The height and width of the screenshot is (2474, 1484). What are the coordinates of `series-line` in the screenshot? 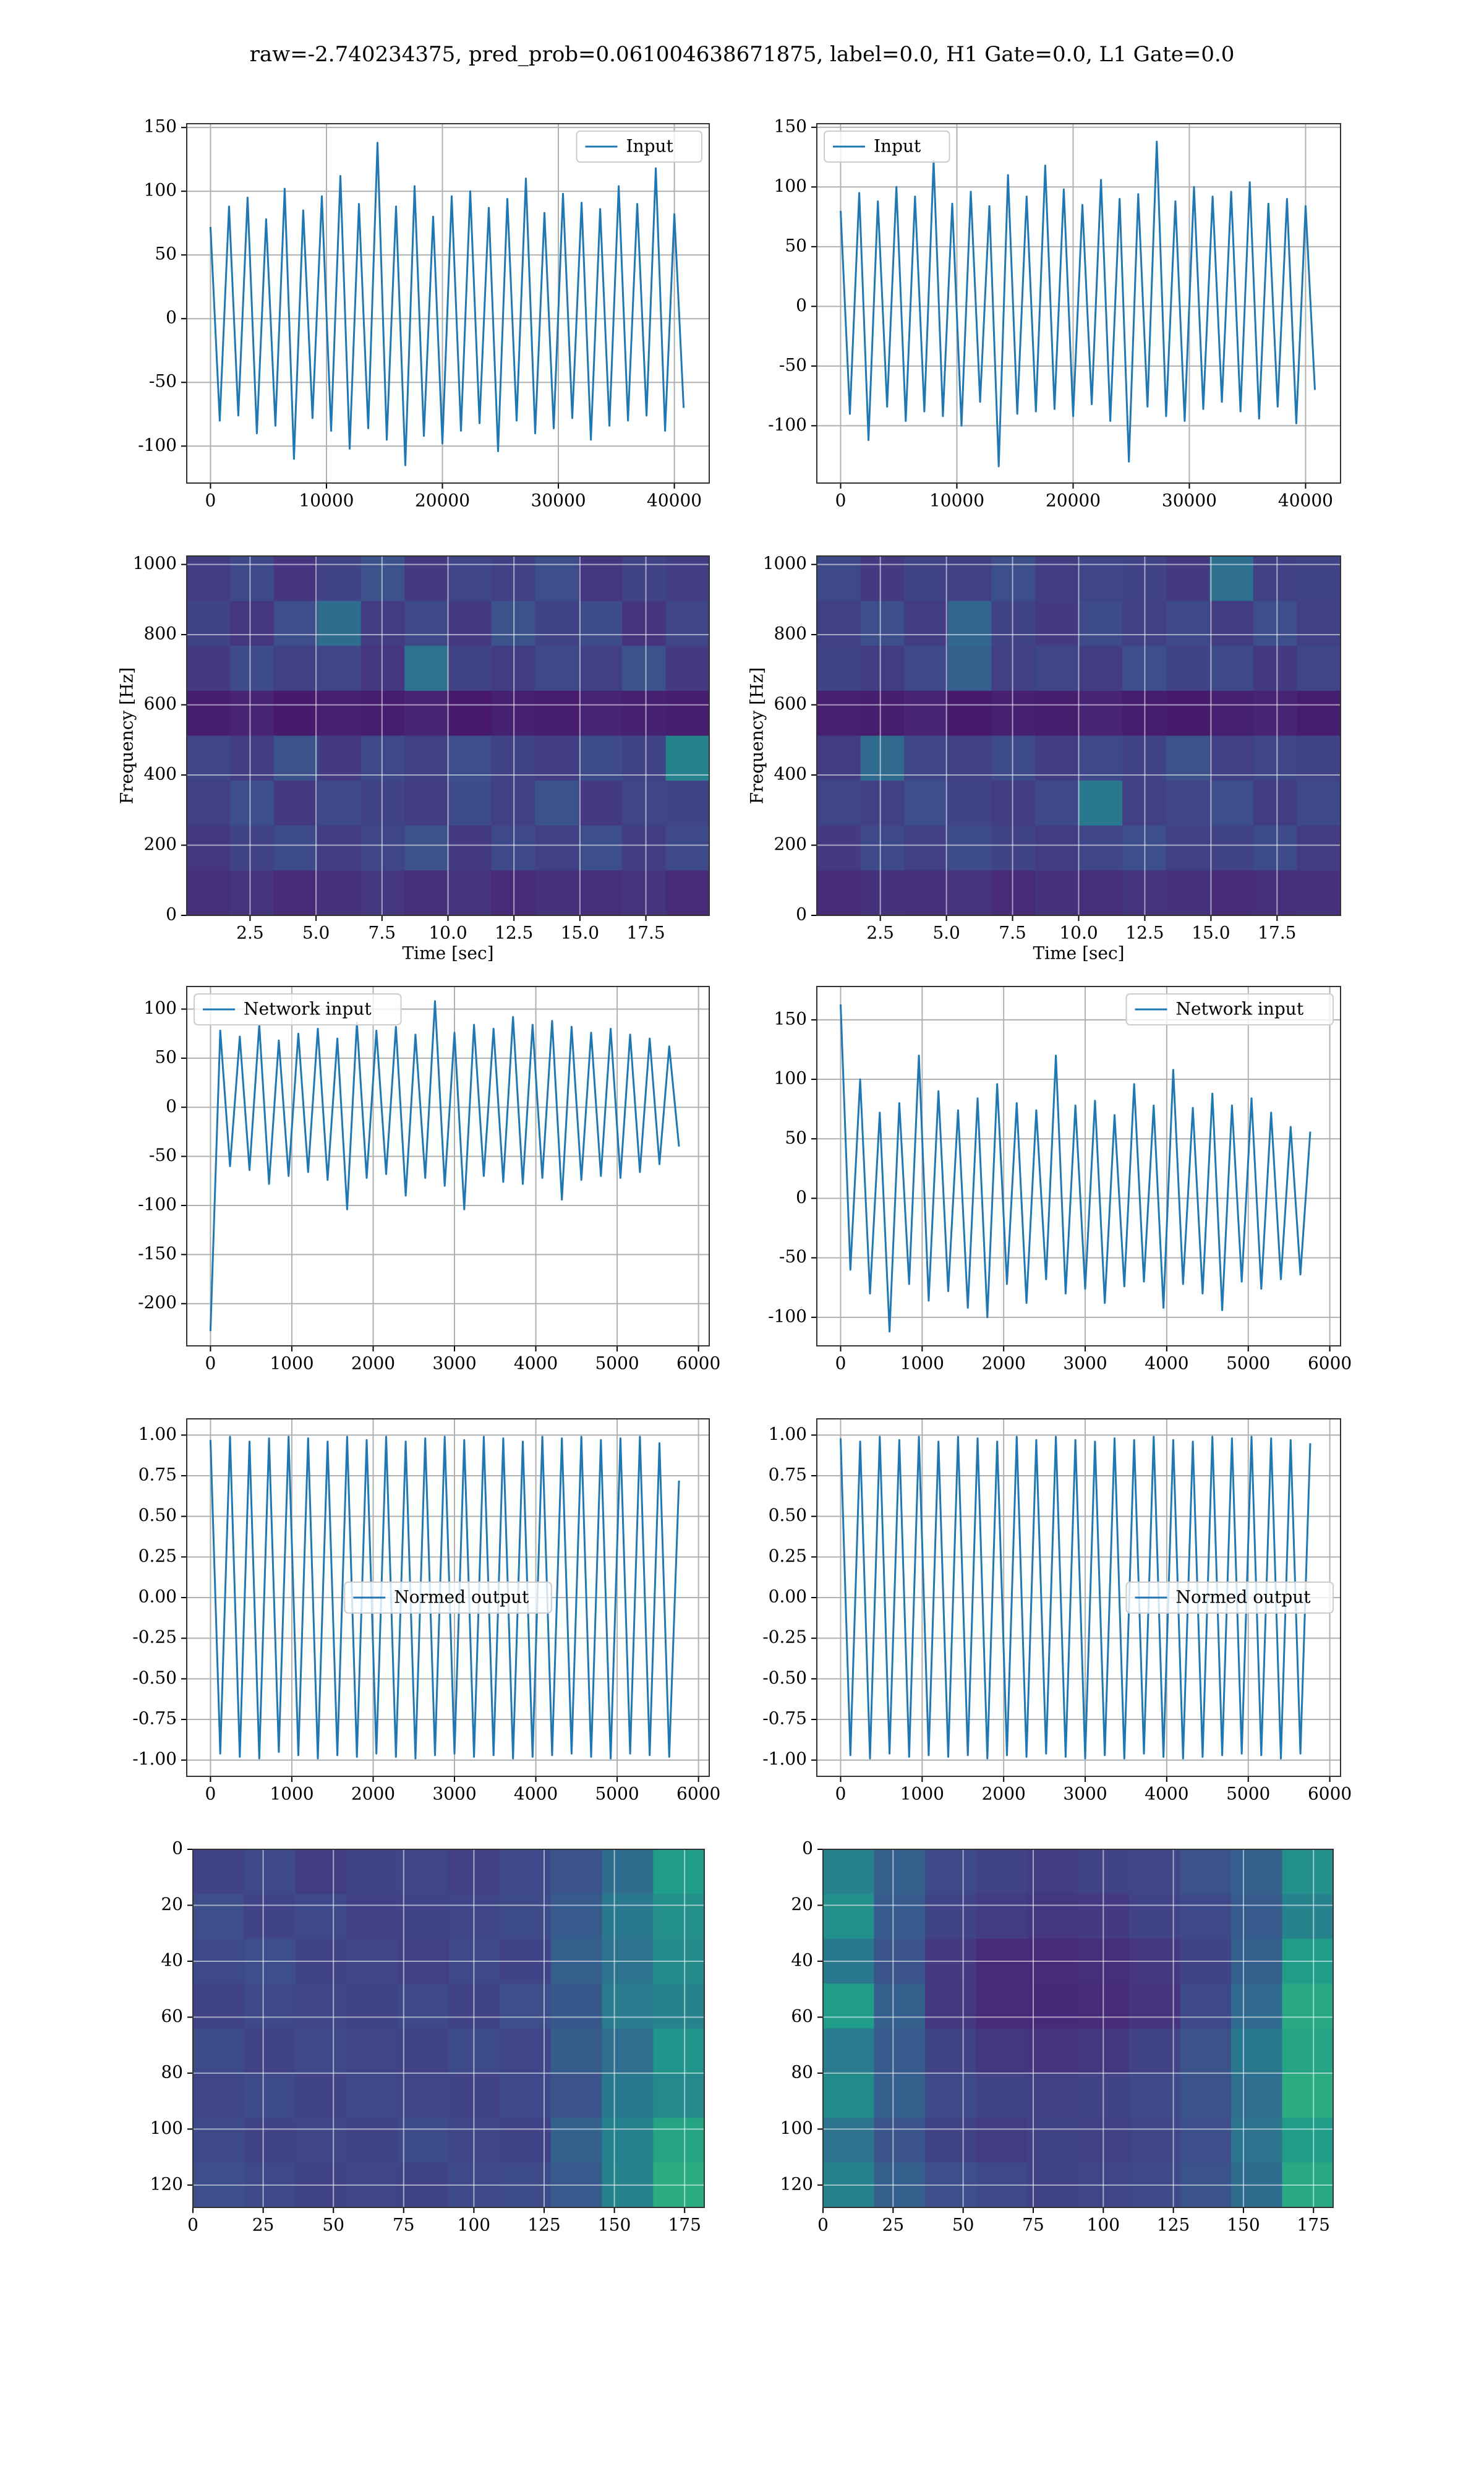 It's located at (1075, 1598).